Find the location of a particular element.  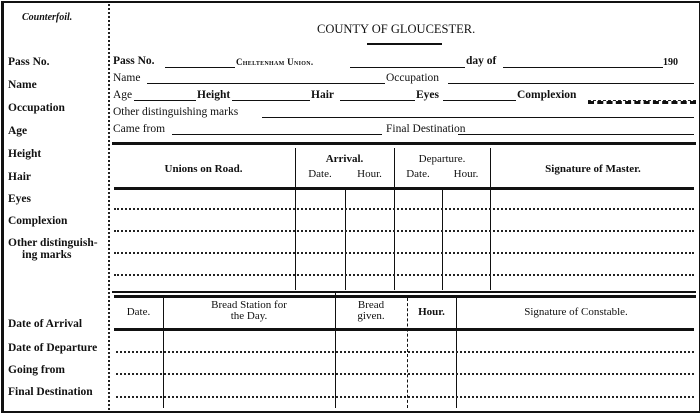

table1-header-rule is located at coordinates (404, 188).